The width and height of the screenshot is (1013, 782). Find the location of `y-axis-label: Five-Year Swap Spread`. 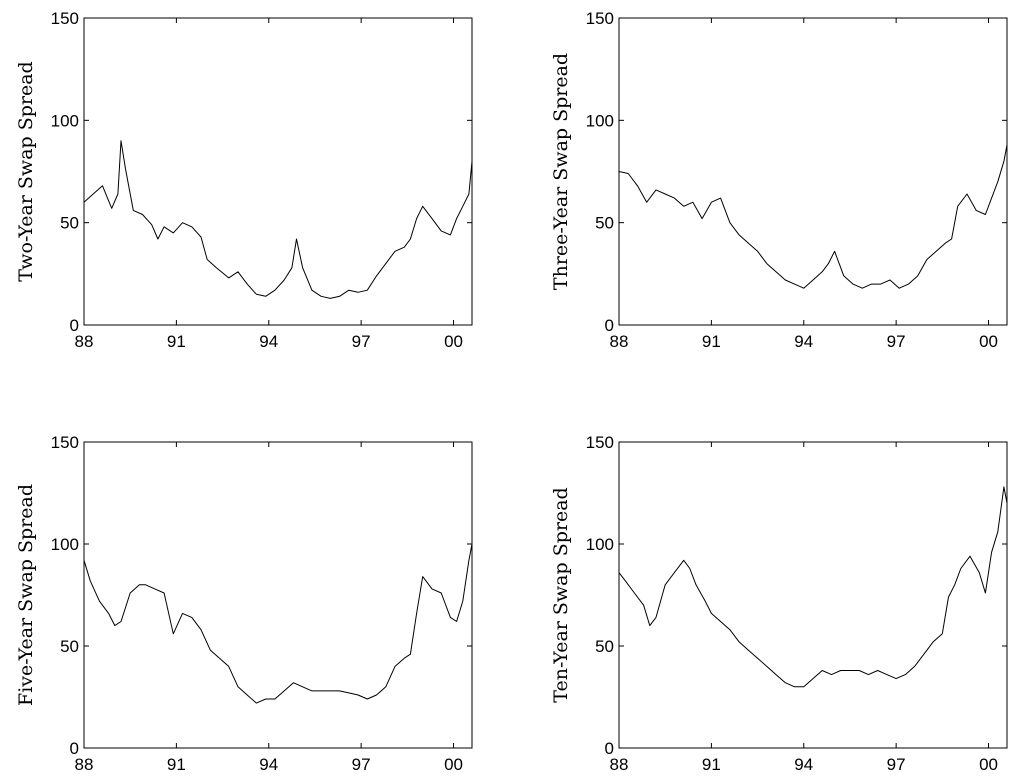

y-axis-label: Five-Year Swap Spread is located at coordinates (26, 595).